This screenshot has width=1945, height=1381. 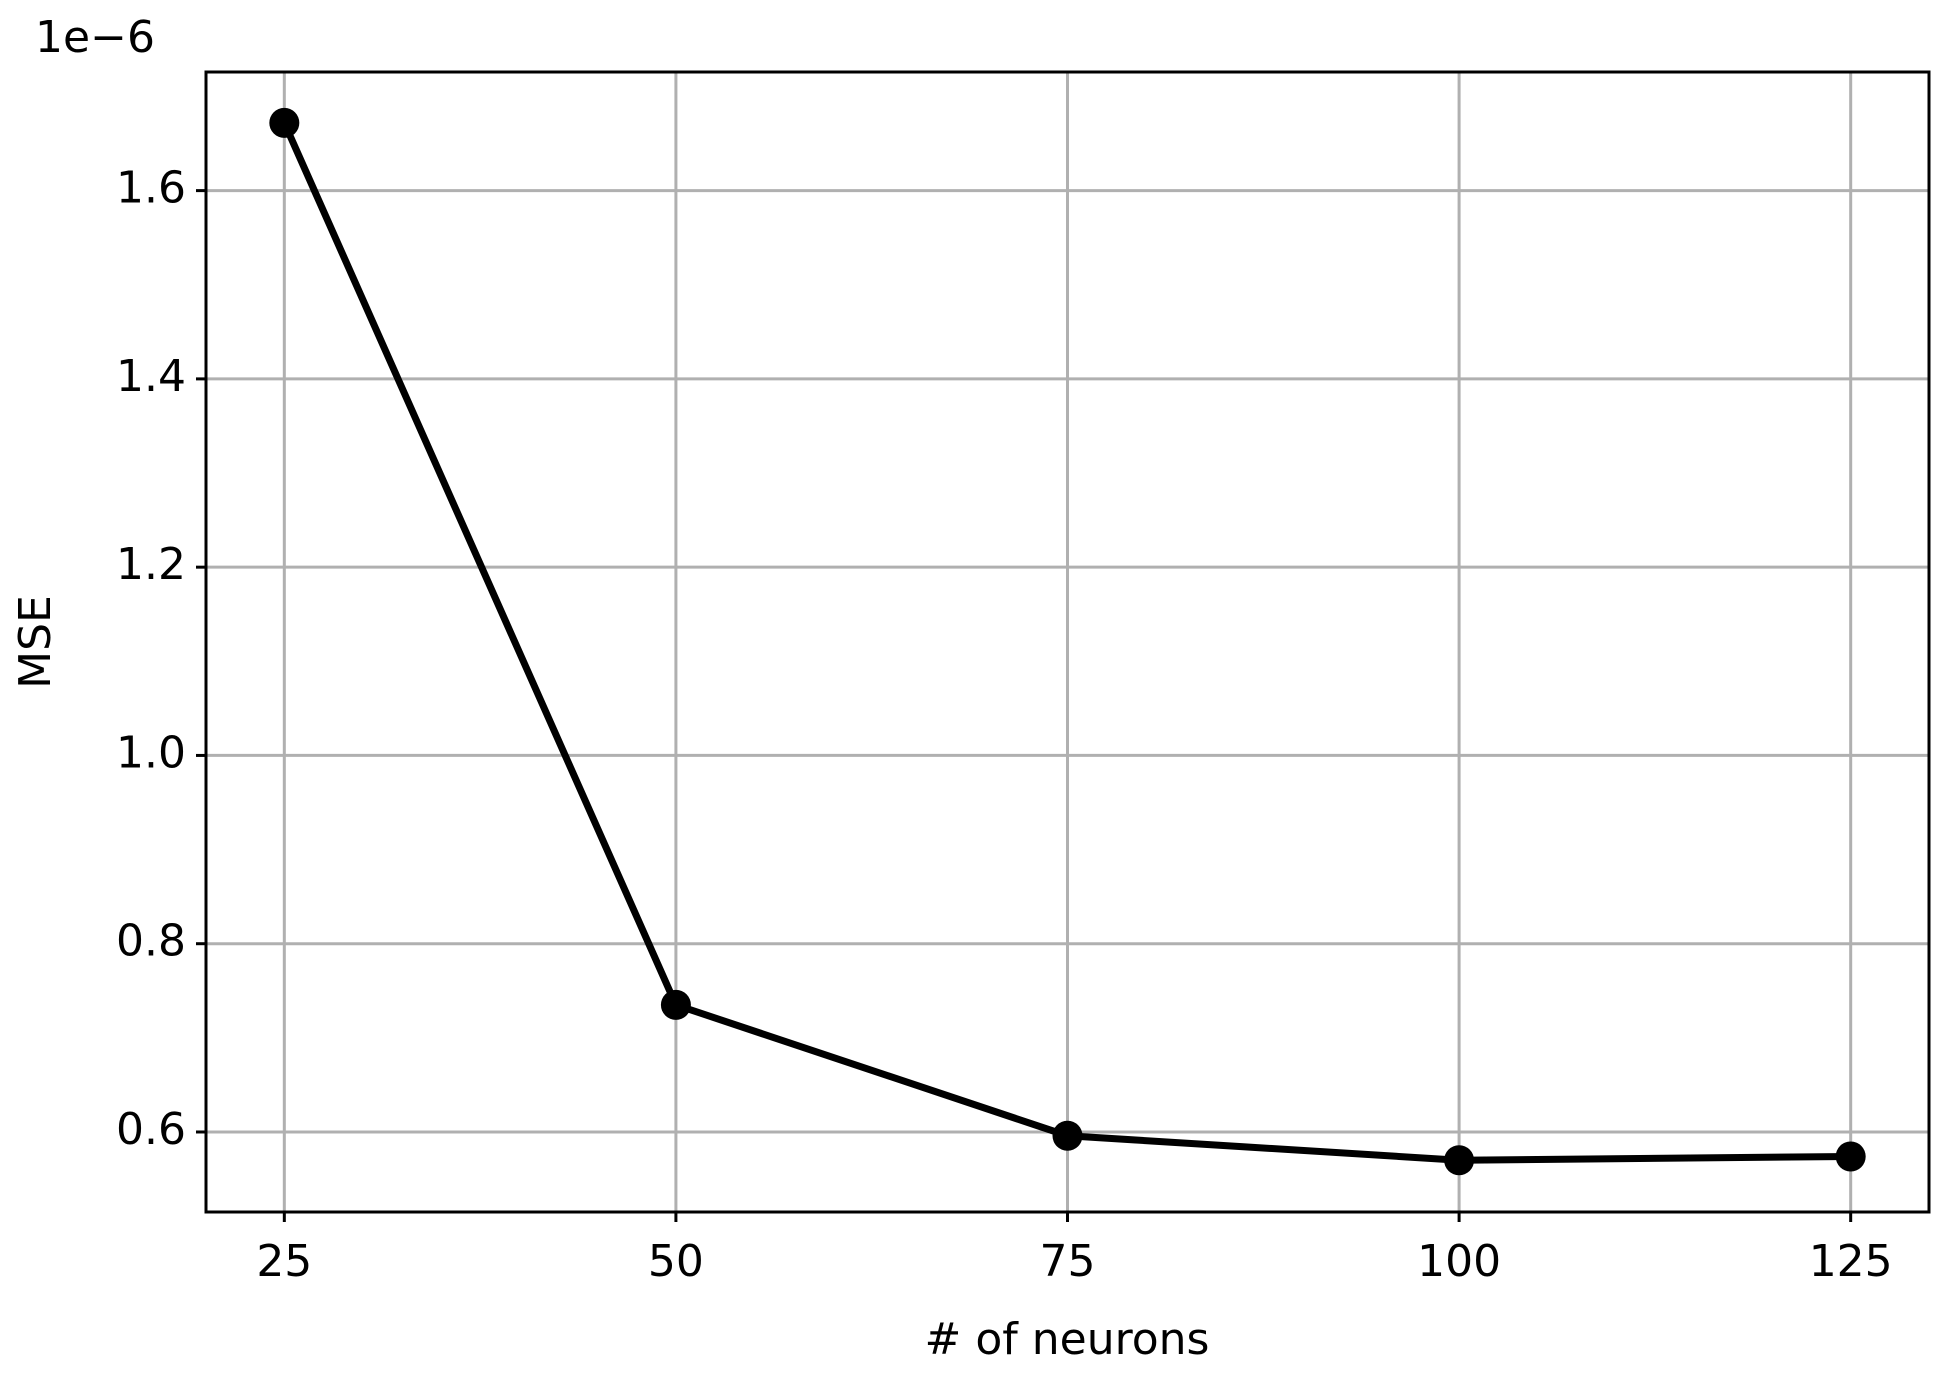 What do you see at coordinates (1851, 1261) in the screenshot?
I see `x-tick-label: 125` at bounding box center [1851, 1261].